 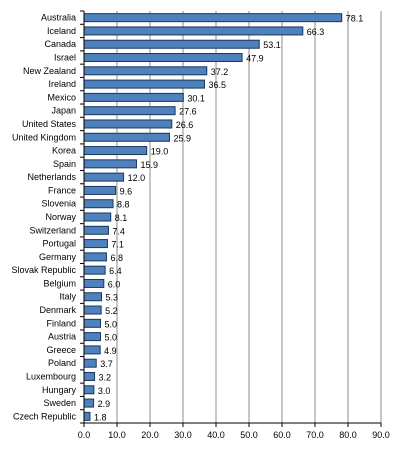 I want to click on category-label: Korea, so click(x=64, y=151).